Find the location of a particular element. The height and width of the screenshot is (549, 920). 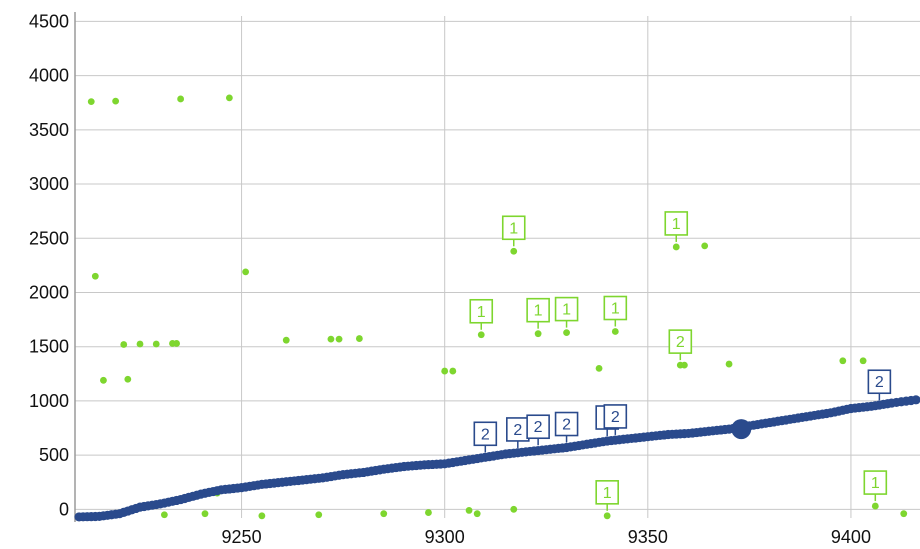

x-axis-ticks: 9250 9300 9350 9400 is located at coordinates (546, 537).